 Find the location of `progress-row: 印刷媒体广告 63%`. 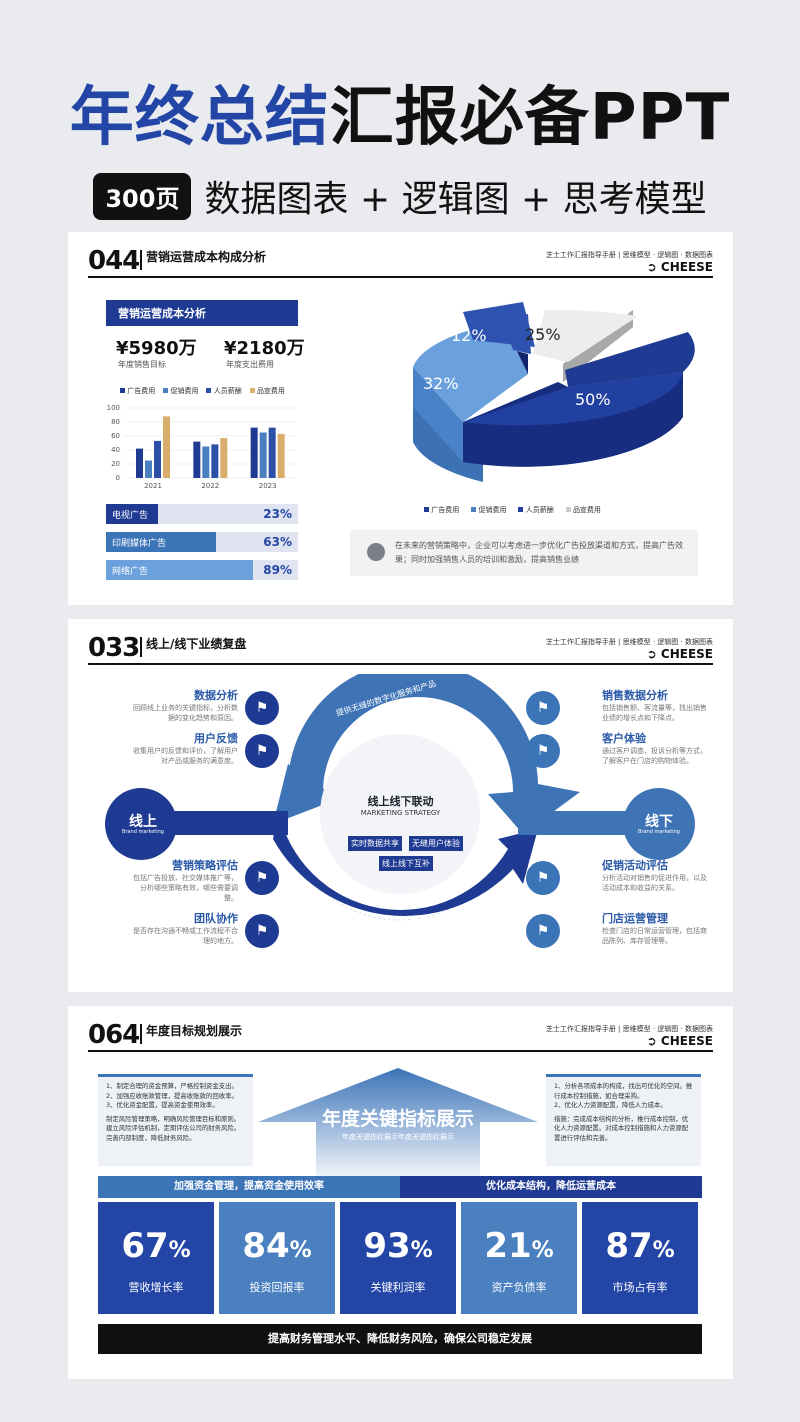

progress-row: 印刷媒体广告 63% is located at coordinates (202, 542).